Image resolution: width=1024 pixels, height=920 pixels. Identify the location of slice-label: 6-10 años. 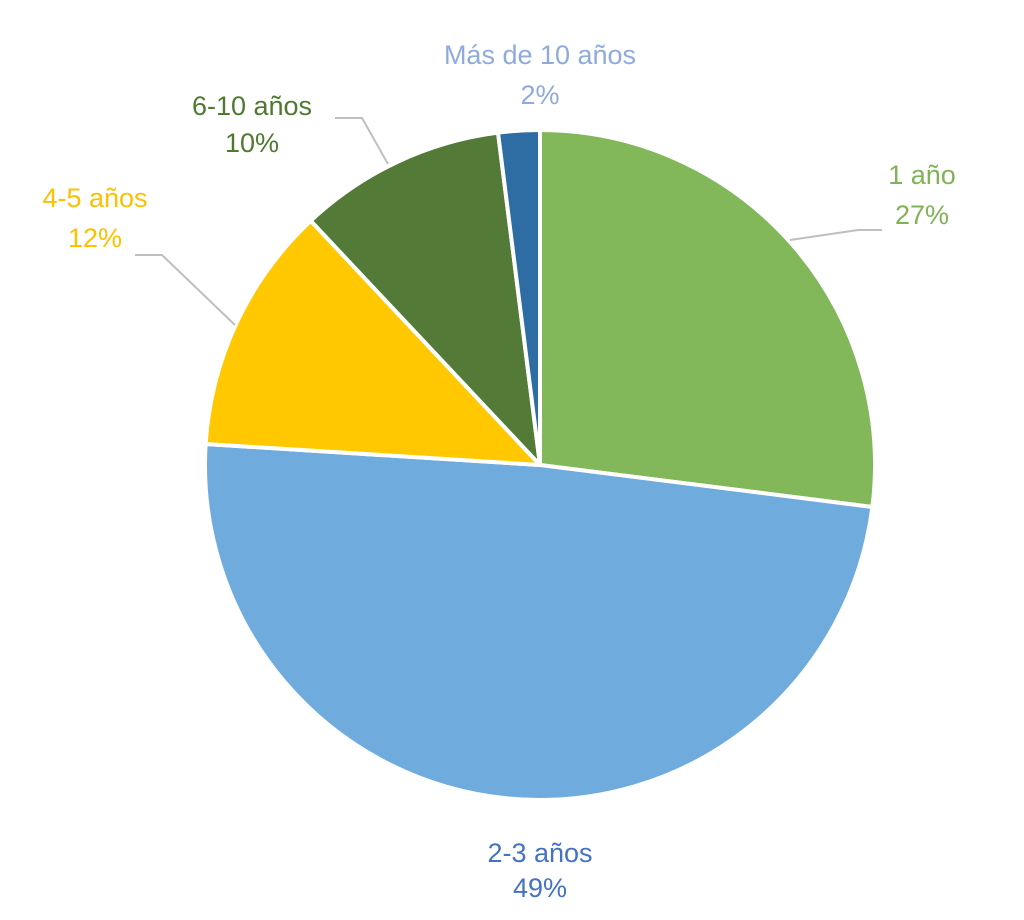
(252, 106).